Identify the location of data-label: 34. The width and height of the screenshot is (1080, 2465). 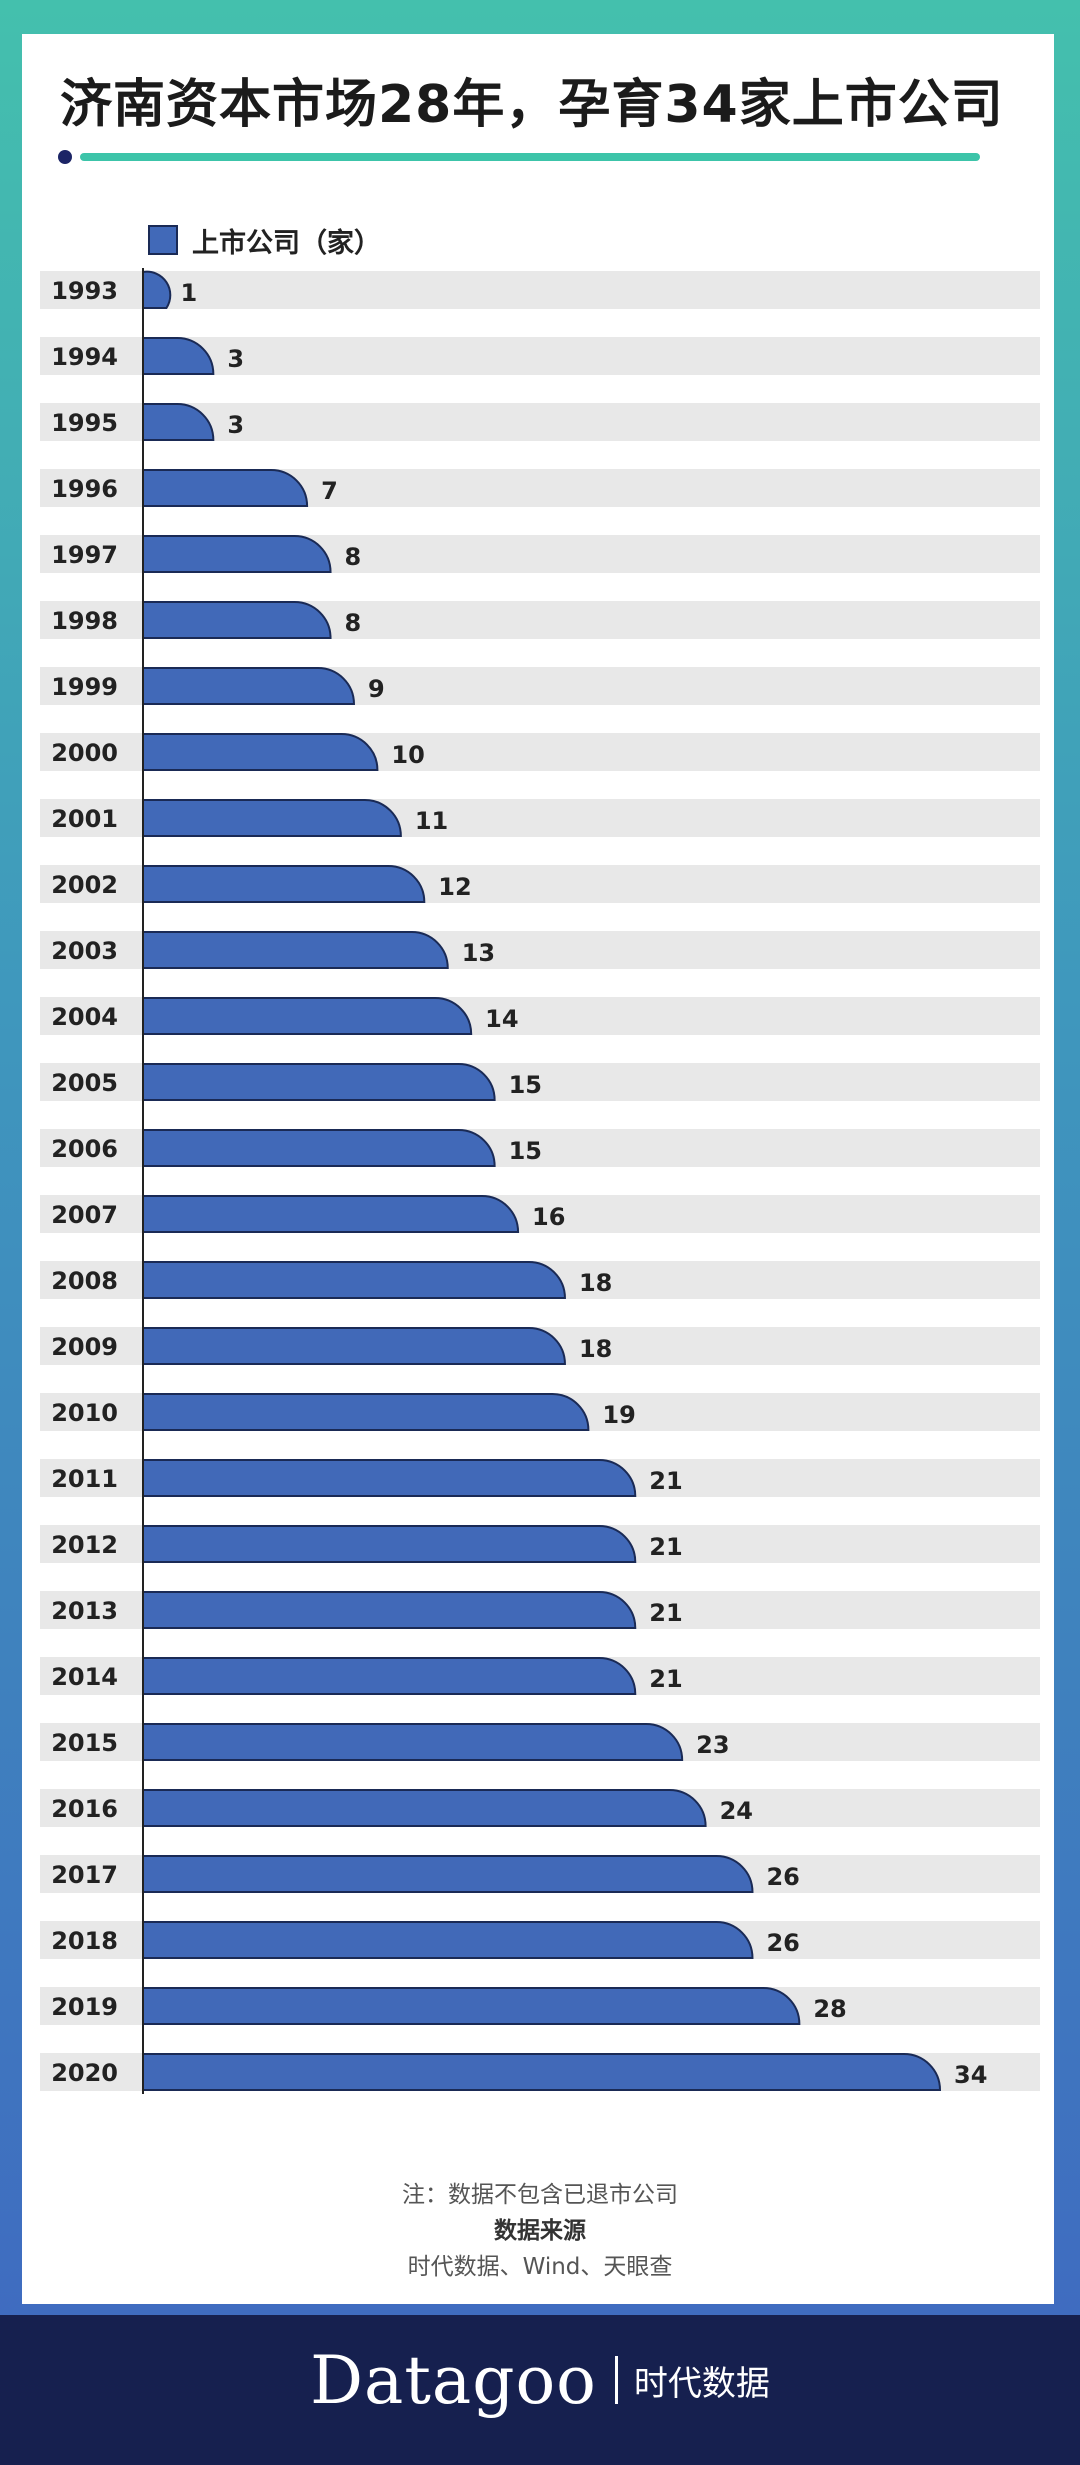
(970, 2075).